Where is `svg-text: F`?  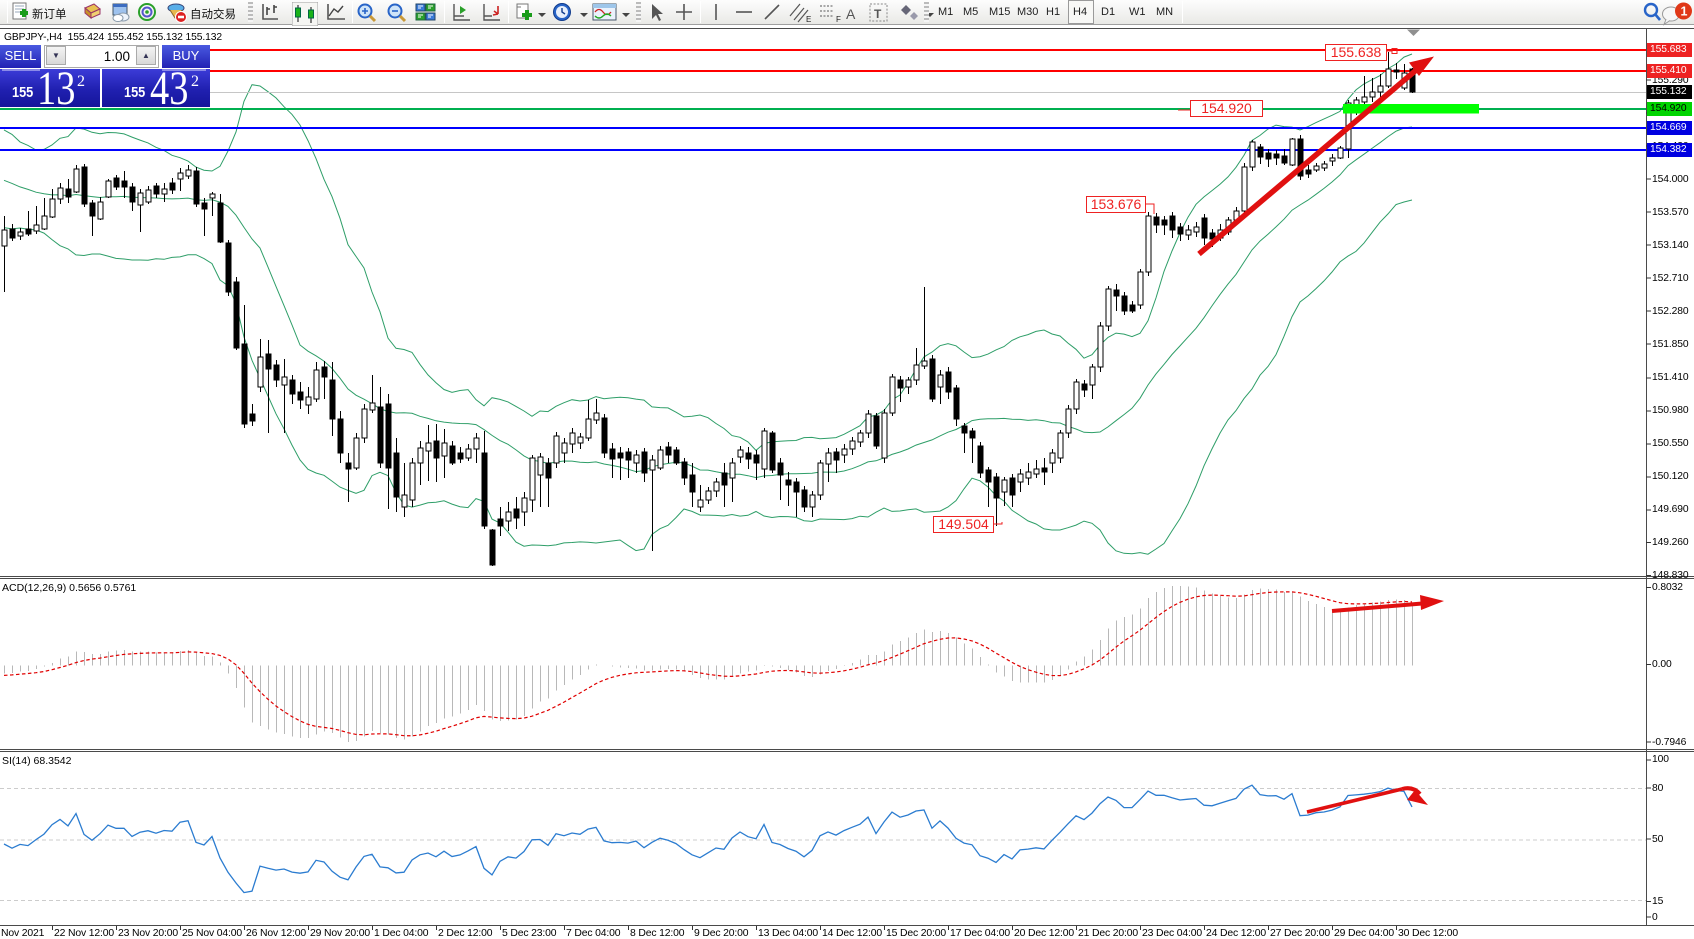
svg-text: F is located at coordinates (838, 19).